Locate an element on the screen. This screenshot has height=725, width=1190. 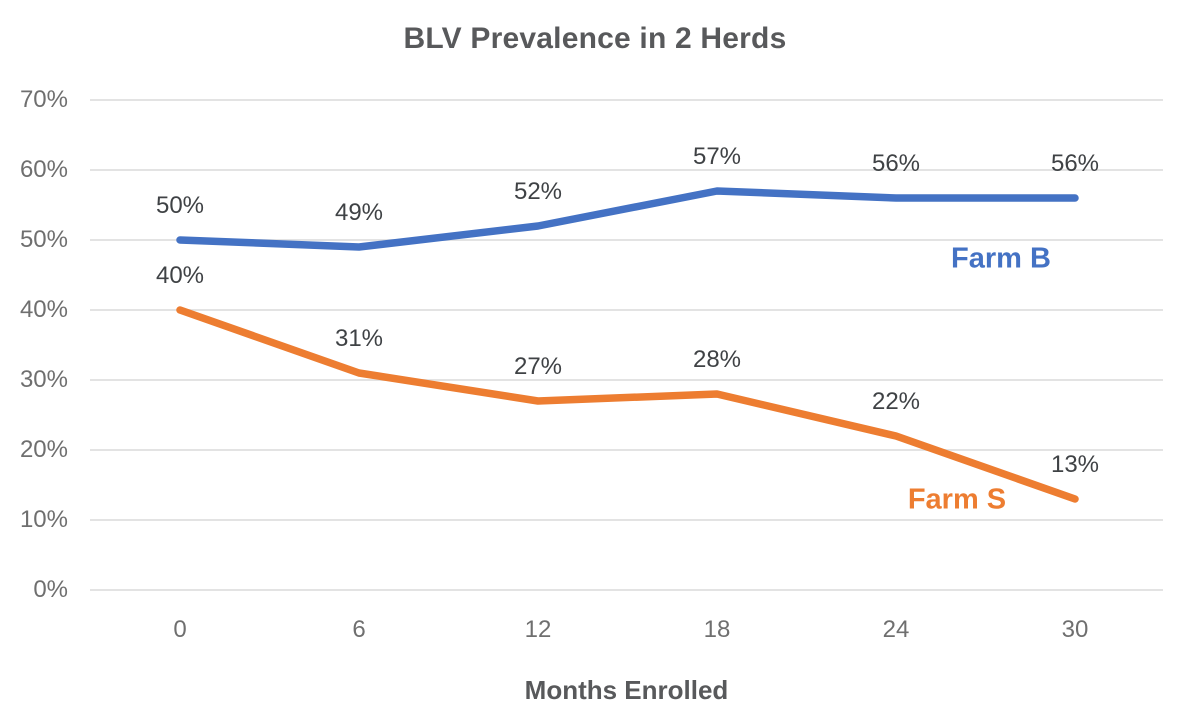
x-axis-tick-label: 30 is located at coordinates (1075, 629).